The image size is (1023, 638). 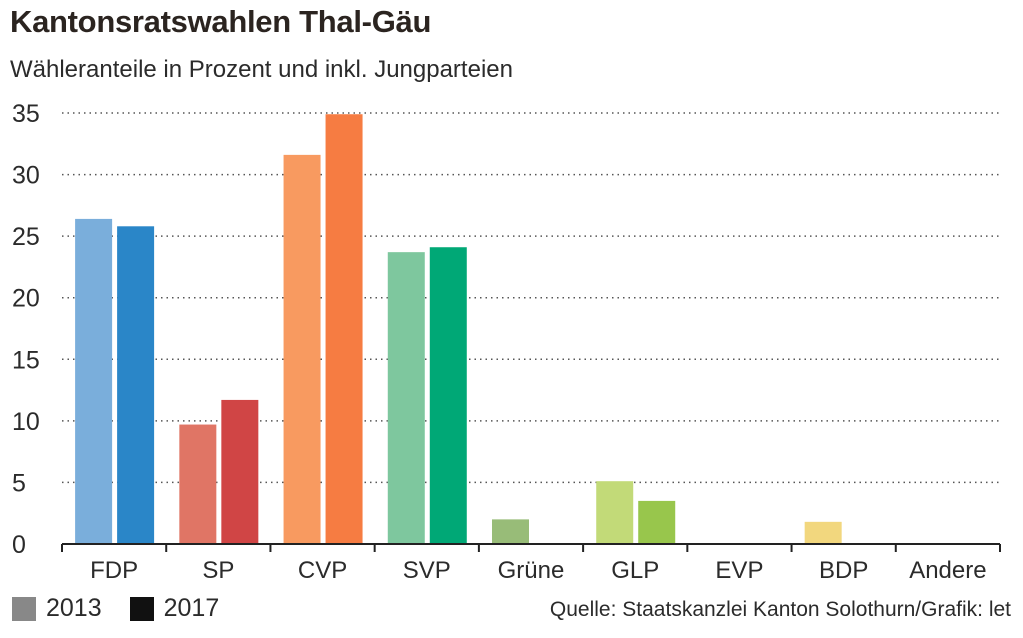 What do you see at coordinates (136, 385) in the screenshot?
I see `bar-fdp-2017` at bounding box center [136, 385].